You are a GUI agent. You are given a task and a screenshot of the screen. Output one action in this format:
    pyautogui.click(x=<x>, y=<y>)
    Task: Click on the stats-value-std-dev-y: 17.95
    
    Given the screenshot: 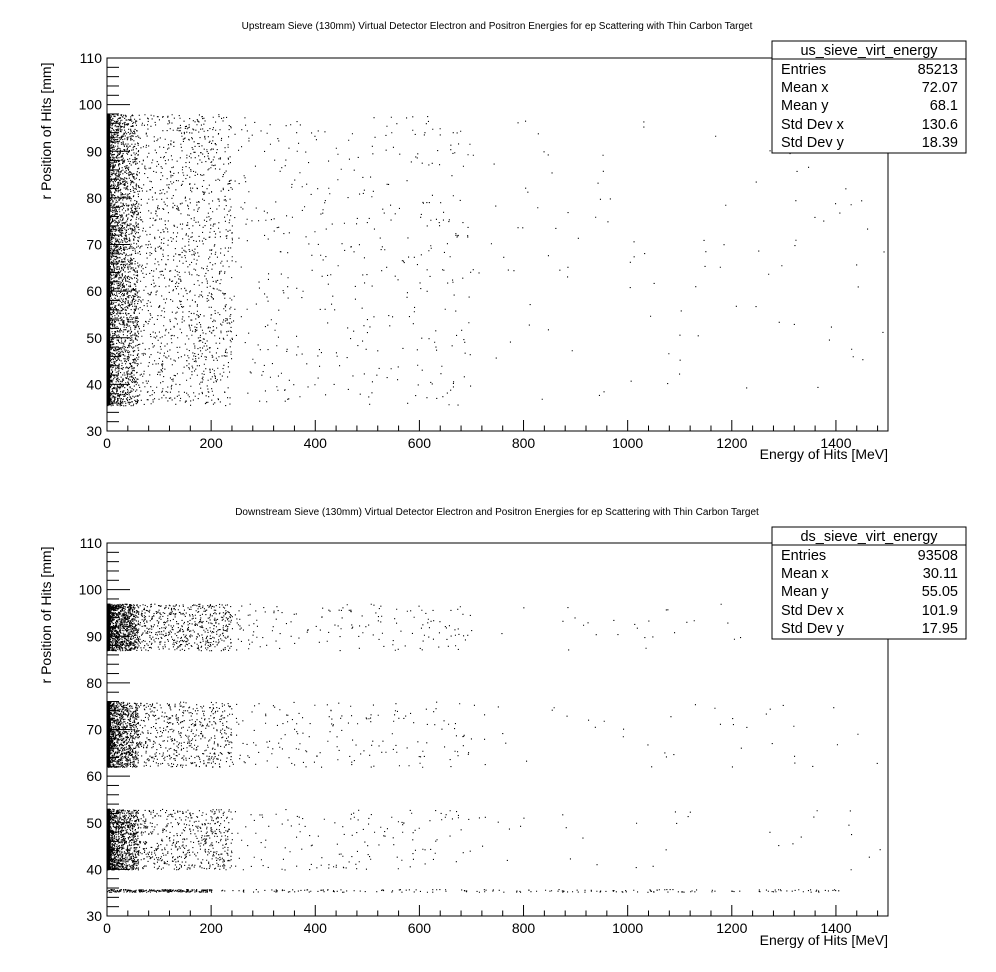 What is the action you would take?
    pyautogui.click(x=940, y=629)
    